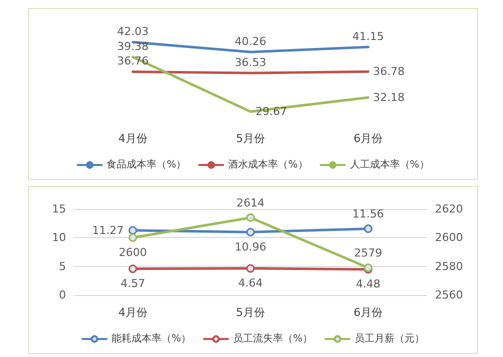  I want to click on data-label: 4.64, so click(250, 283).